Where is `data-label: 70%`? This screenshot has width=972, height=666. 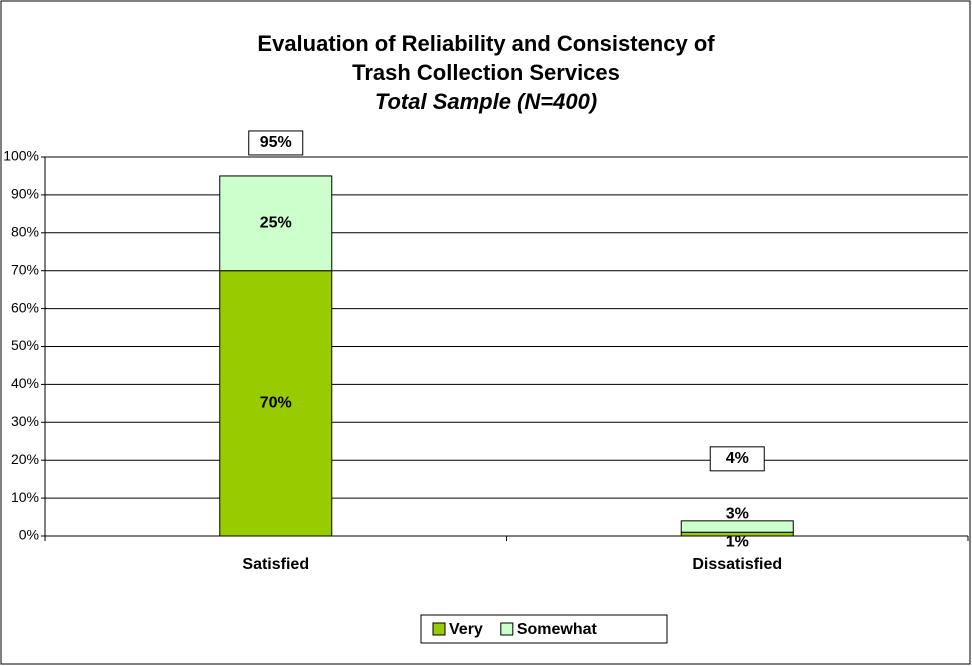 data-label: 70% is located at coordinates (276, 403).